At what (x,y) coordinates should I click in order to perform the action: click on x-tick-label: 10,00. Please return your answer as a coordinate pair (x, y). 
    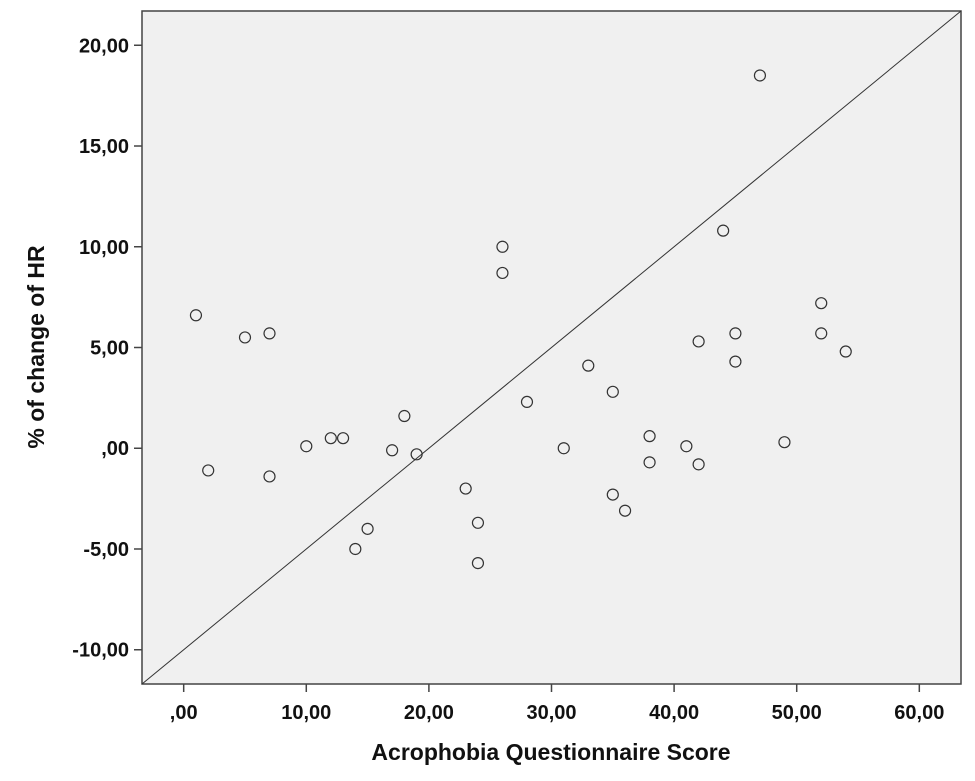
    Looking at the image, I should click on (306, 713).